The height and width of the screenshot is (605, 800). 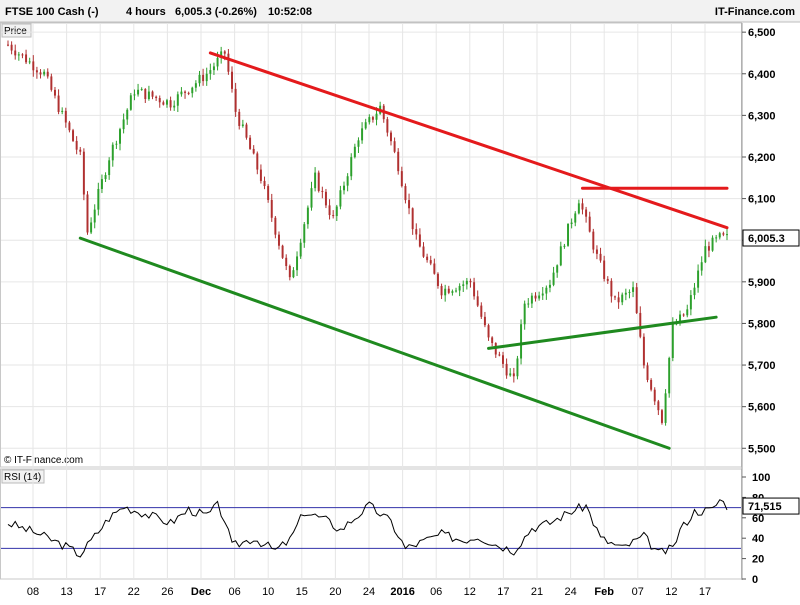 What do you see at coordinates (705, 592) in the screenshot?
I see `x-tick-label: 17` at bounding box center [705, 592].